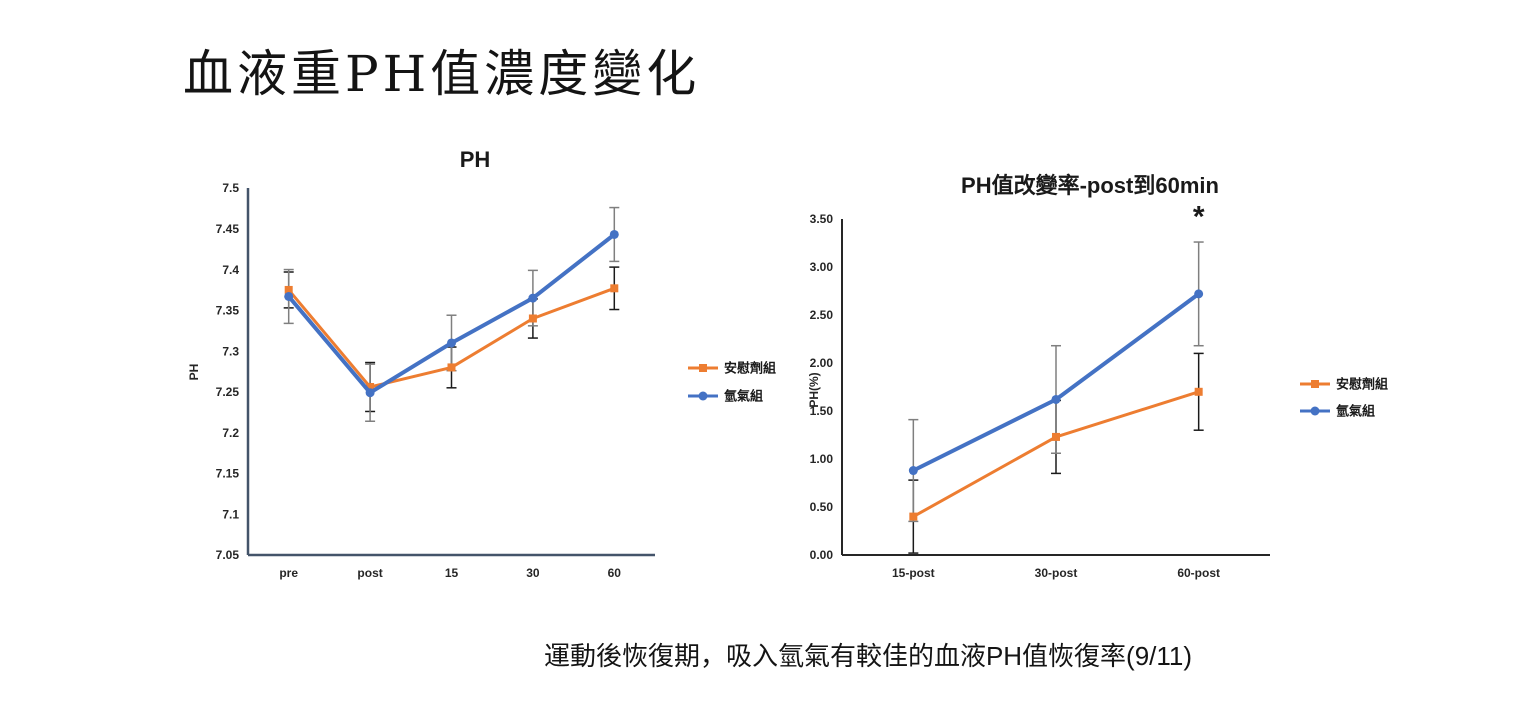  What do you see at coordinates (822, 459) in the screenshot?
I see `y-tick-label: 1.00` at bounding box center [822, 459].